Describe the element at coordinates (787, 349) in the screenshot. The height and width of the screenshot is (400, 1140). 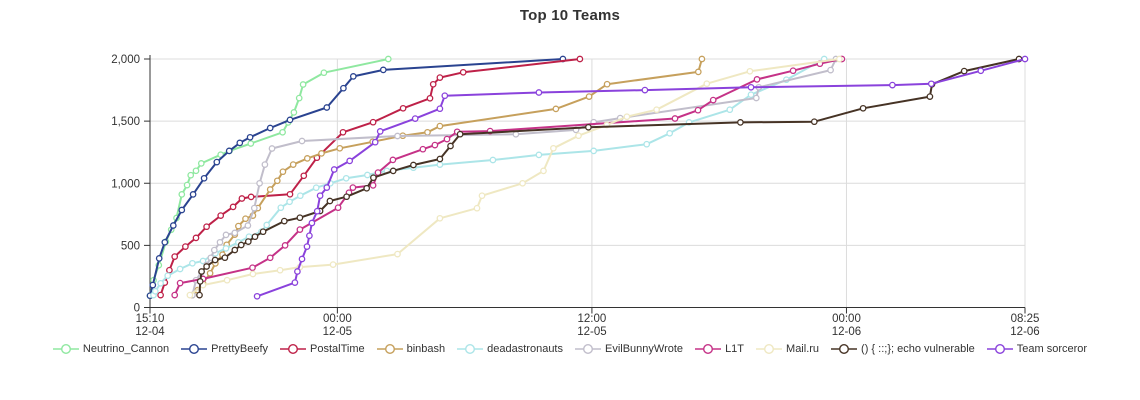
I see `legend-item-mail-ru: Mail.ru` at that location.